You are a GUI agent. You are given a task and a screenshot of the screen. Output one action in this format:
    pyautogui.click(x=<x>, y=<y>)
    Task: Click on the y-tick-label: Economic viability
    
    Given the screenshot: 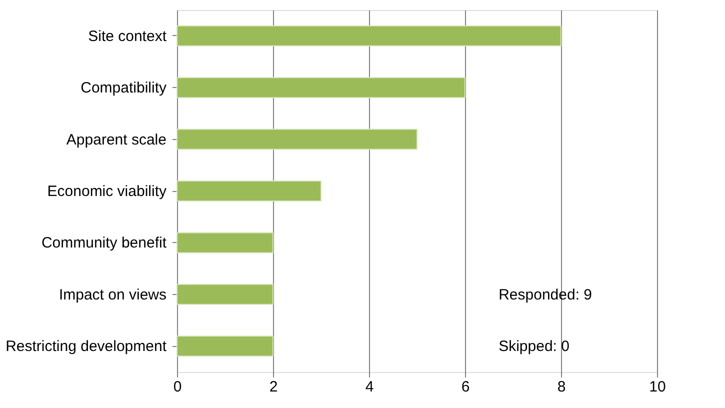 What is the action you would take?
    pyautogui.click(x=107, y=191)
    